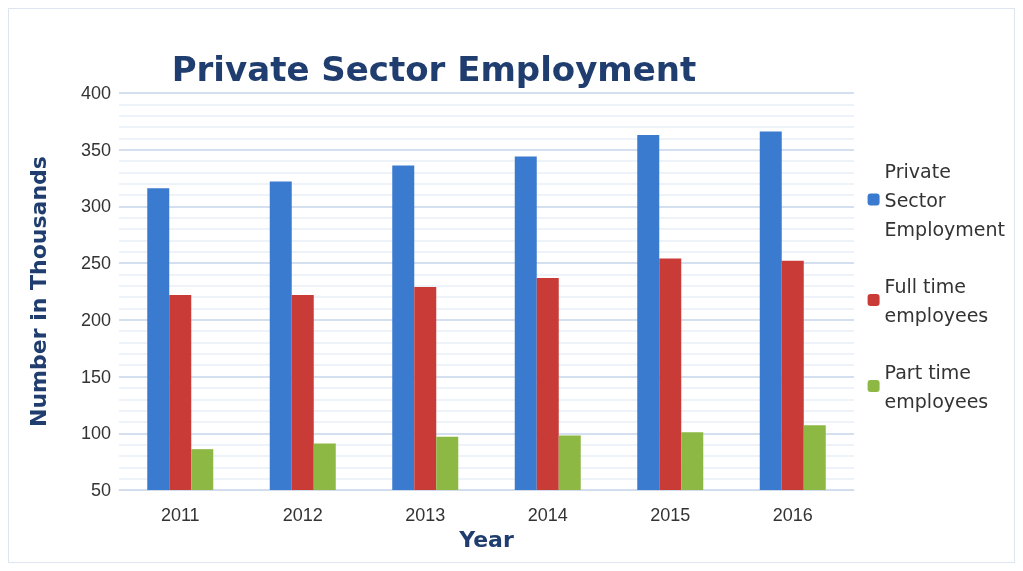  What do you see at coordinates (95, 319) in the screenshot?
I see `y-tick-label: 200` at bounding box center [95, 319].